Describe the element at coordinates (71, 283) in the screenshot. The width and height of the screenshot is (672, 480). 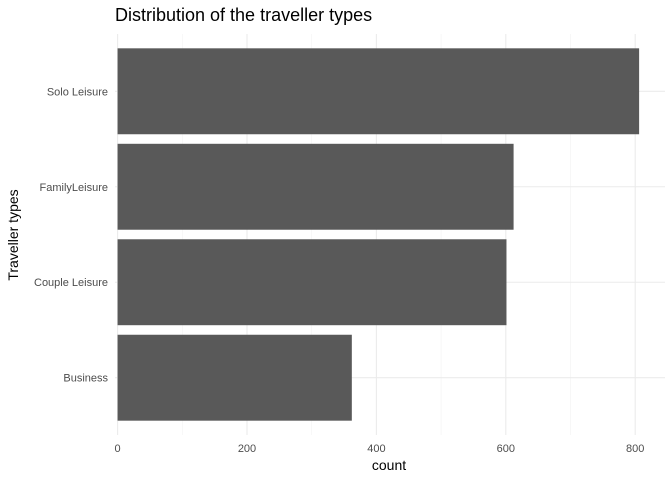
I see `y-tick-label: Couple Leisure` at that location.